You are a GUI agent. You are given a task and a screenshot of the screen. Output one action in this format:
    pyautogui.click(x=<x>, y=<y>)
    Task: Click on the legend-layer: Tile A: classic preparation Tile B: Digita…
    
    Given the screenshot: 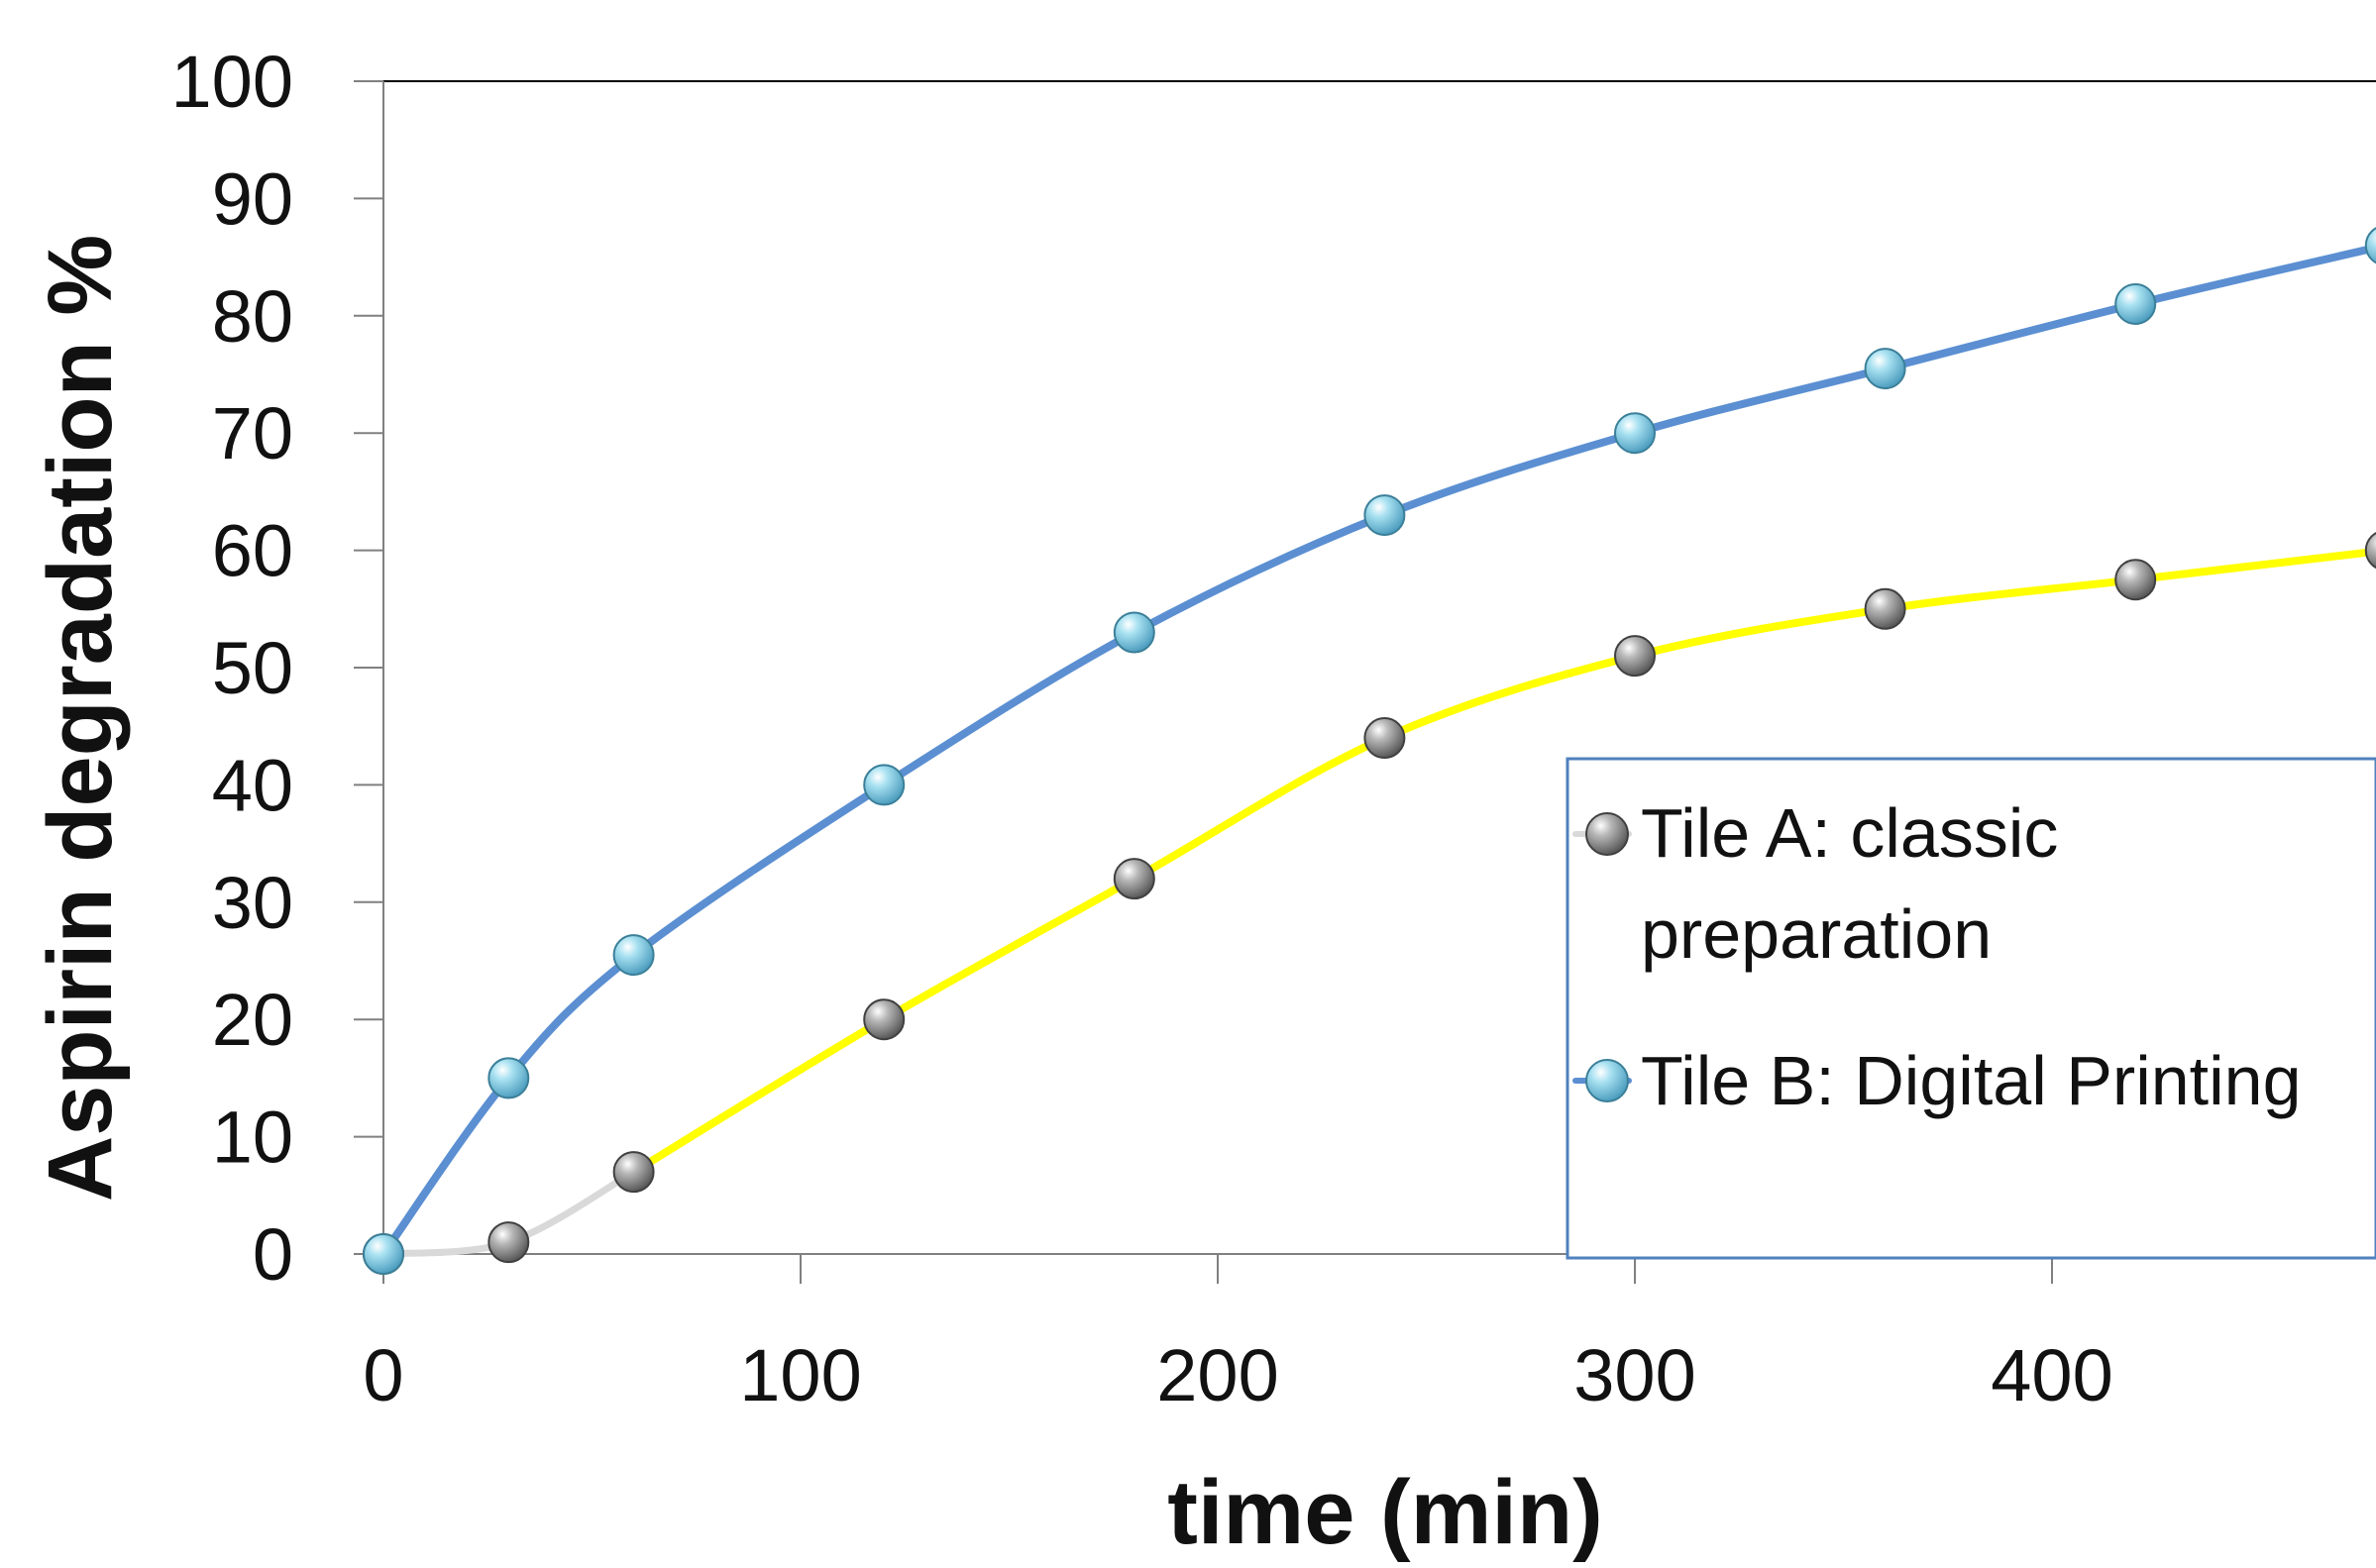 What is the action you would take?
    pyautogui.click(x=1971, y=1009)
    